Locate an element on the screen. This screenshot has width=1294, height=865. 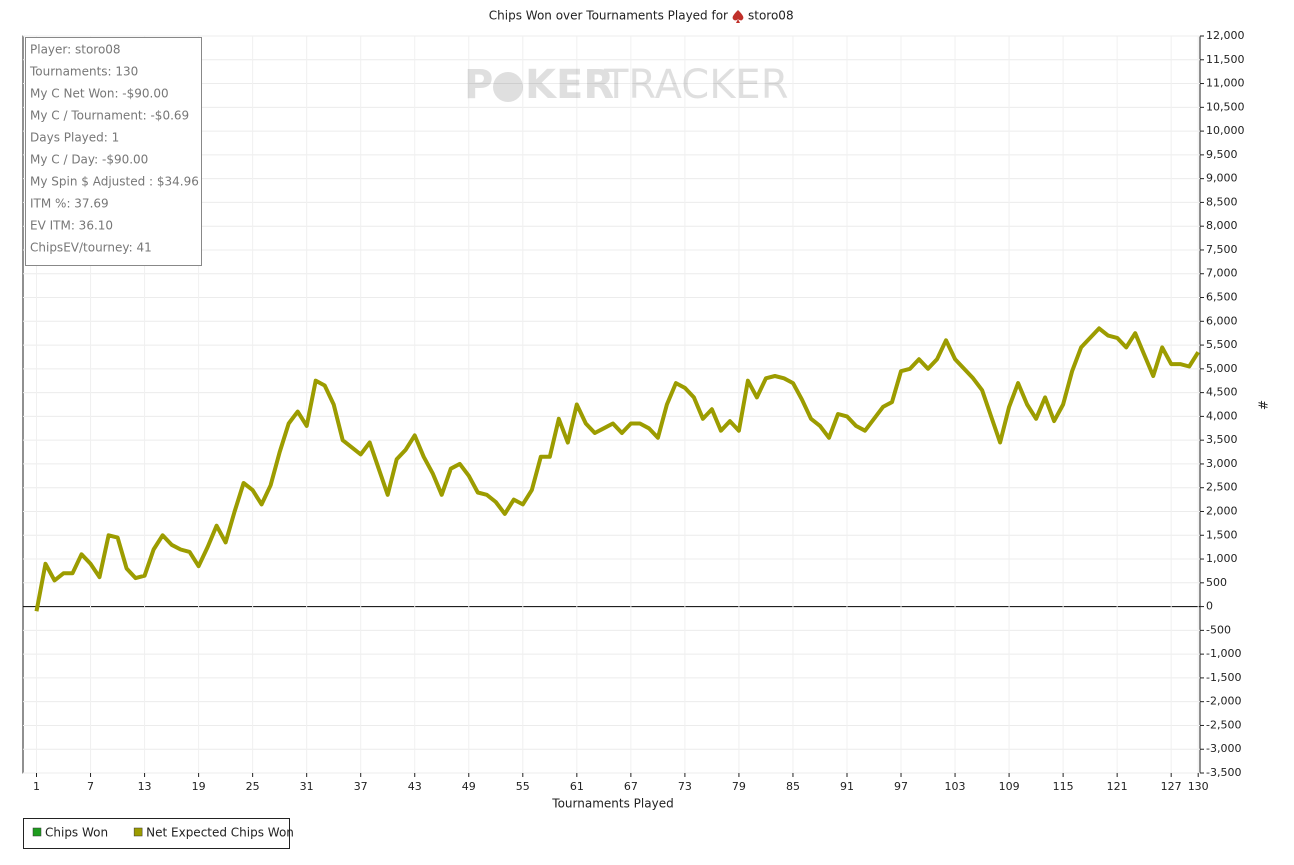
info-line: My C / Tournament: -$0.69 is located at coordinates (109, 116).